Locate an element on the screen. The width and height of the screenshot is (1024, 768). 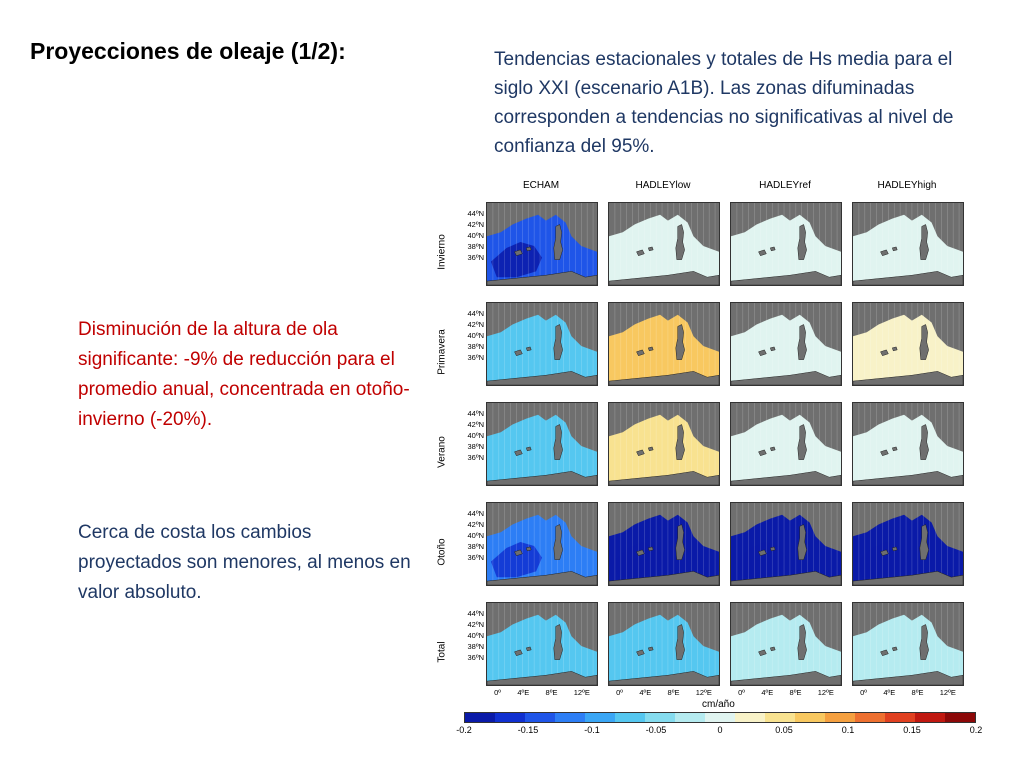
colorbar-tick: 0.15 is located at coordinates (912, 730).